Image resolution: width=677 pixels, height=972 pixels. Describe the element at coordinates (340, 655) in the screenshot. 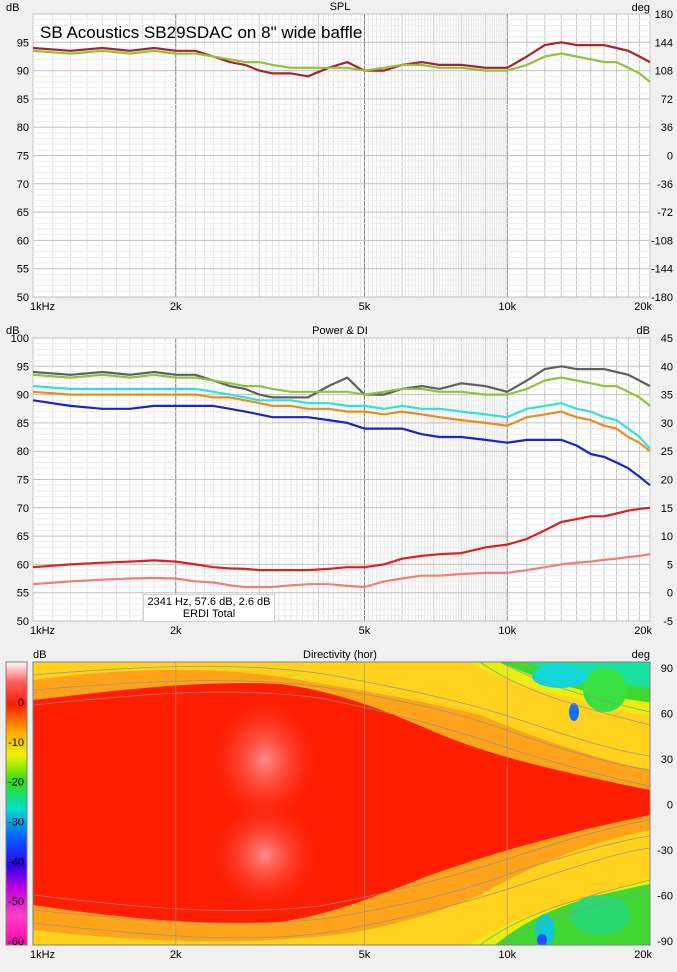

I see `directivity-title: Directivity (hor)` at that location.